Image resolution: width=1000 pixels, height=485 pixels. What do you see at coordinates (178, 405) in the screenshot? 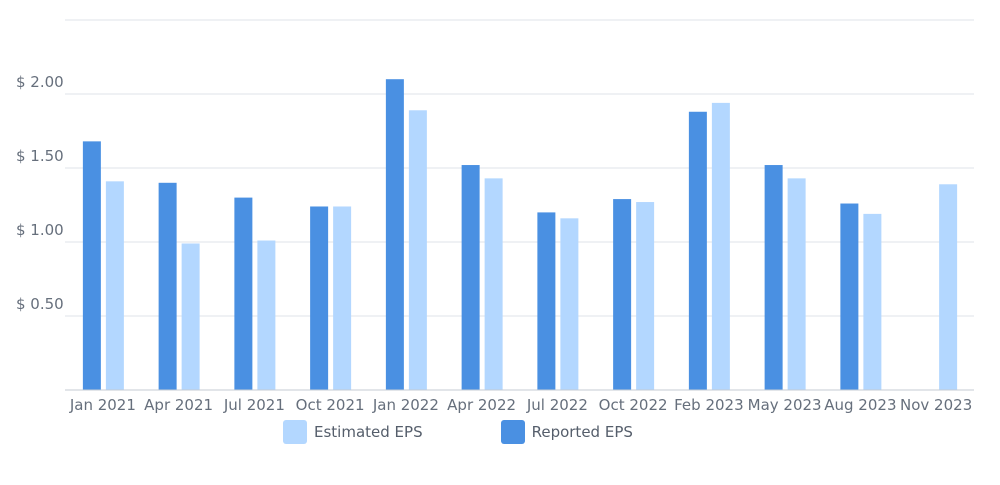
I see `x-tick-label: Apr 2021` at bounding box center [178, 405].